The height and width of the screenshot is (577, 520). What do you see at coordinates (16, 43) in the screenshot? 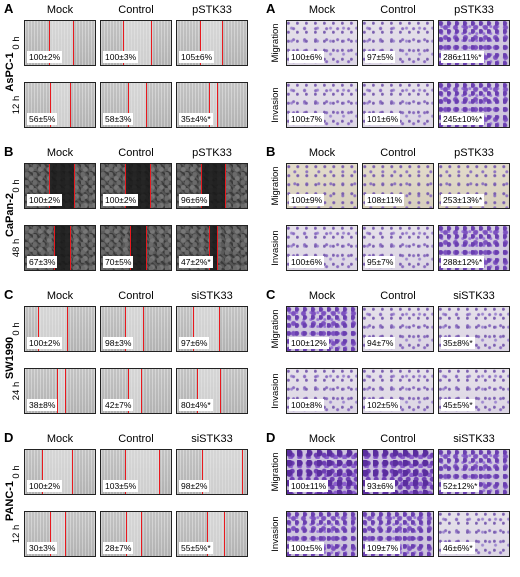
I see `time-label: 0 h` at bounding box center [16, 43].